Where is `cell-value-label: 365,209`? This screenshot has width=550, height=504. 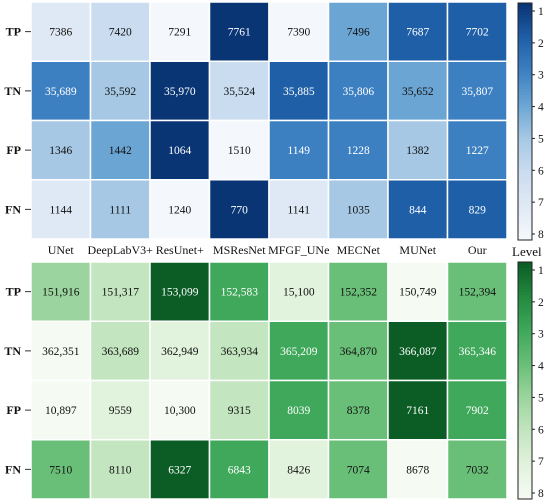 cell-value-label: 365,209 is located at coordinates (299, 352).